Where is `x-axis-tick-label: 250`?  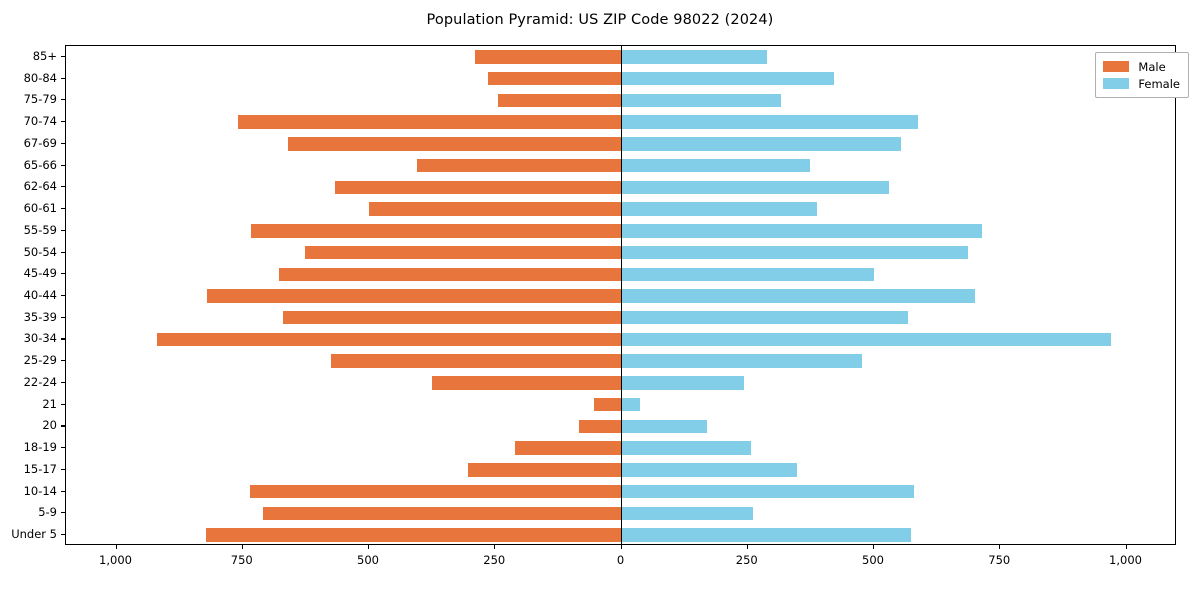
x-axis-tick-label: 250 is located at coordinates (494, 560).